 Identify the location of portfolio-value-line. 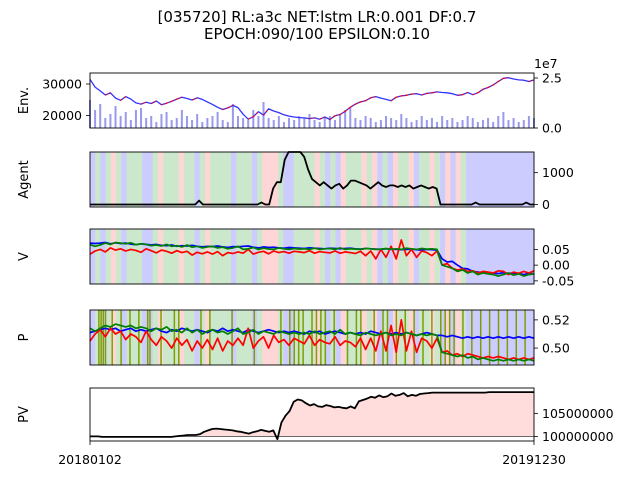
(312, 416).